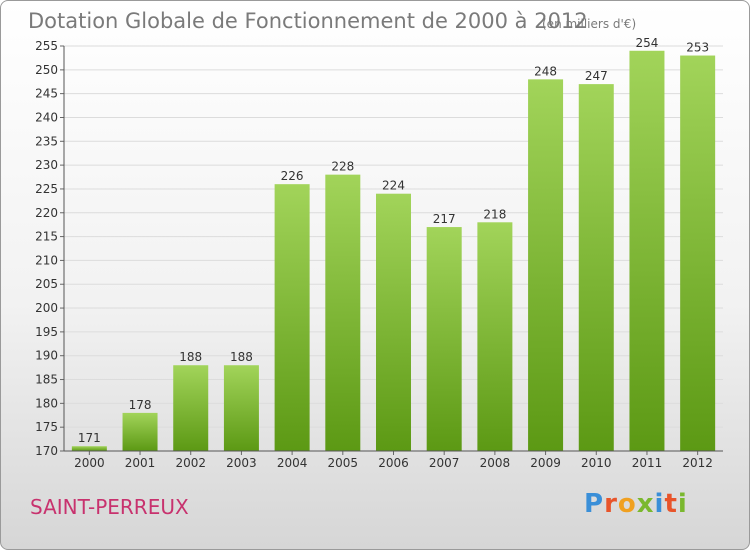  What do you see at coordinates (292, 318) in the screenshot?
I see `bar-2004` at bounding box center [292, 318].